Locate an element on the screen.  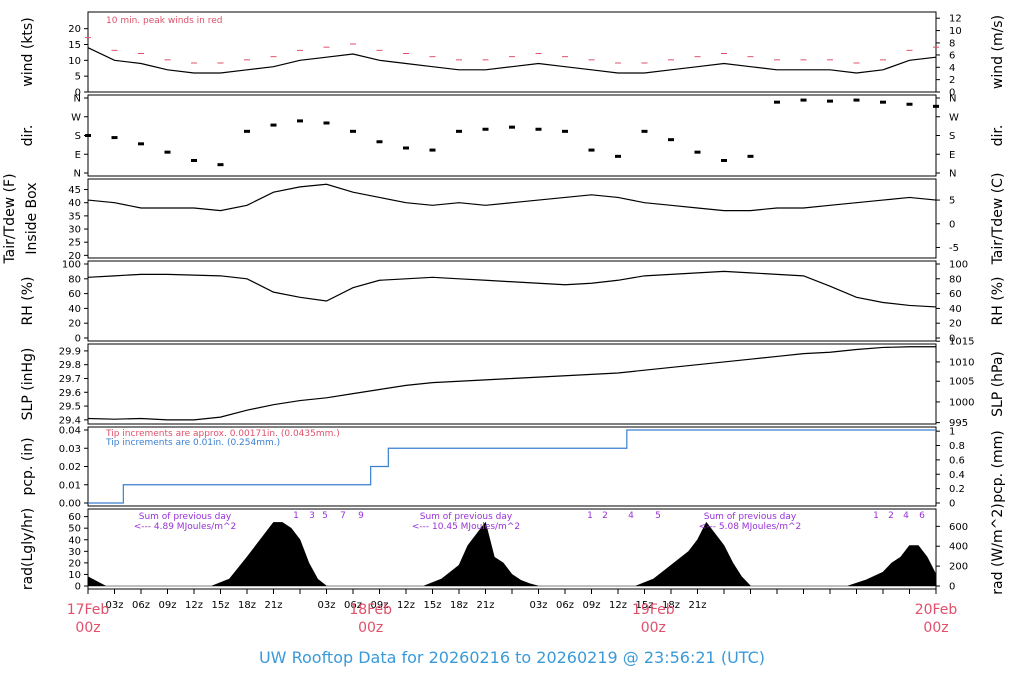
left-tick-label: 25 is located at coordinates (74, 243).